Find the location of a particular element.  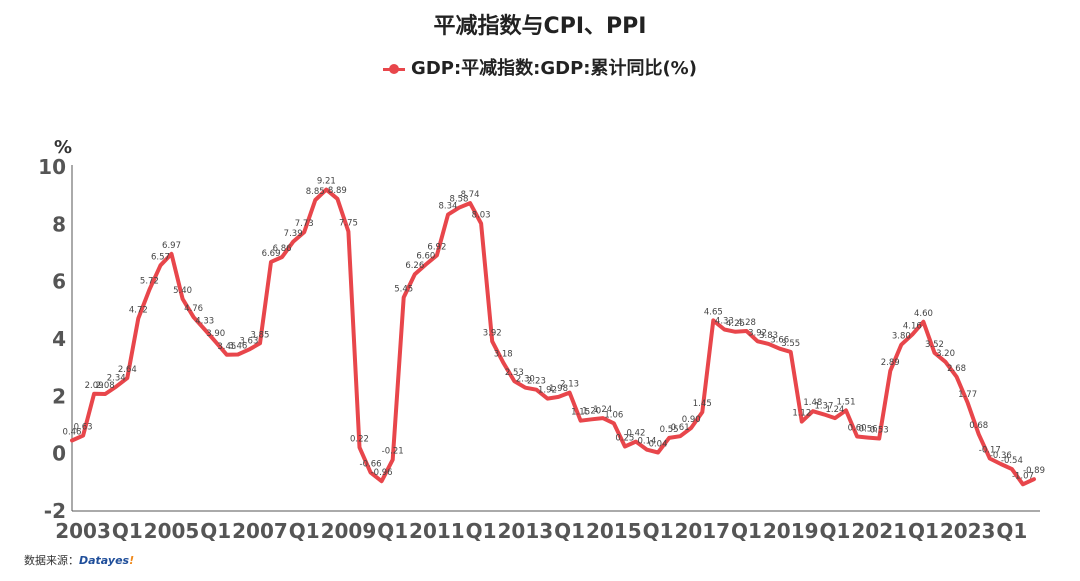

data-label: 2.08 is located at coordinates (105, 386).